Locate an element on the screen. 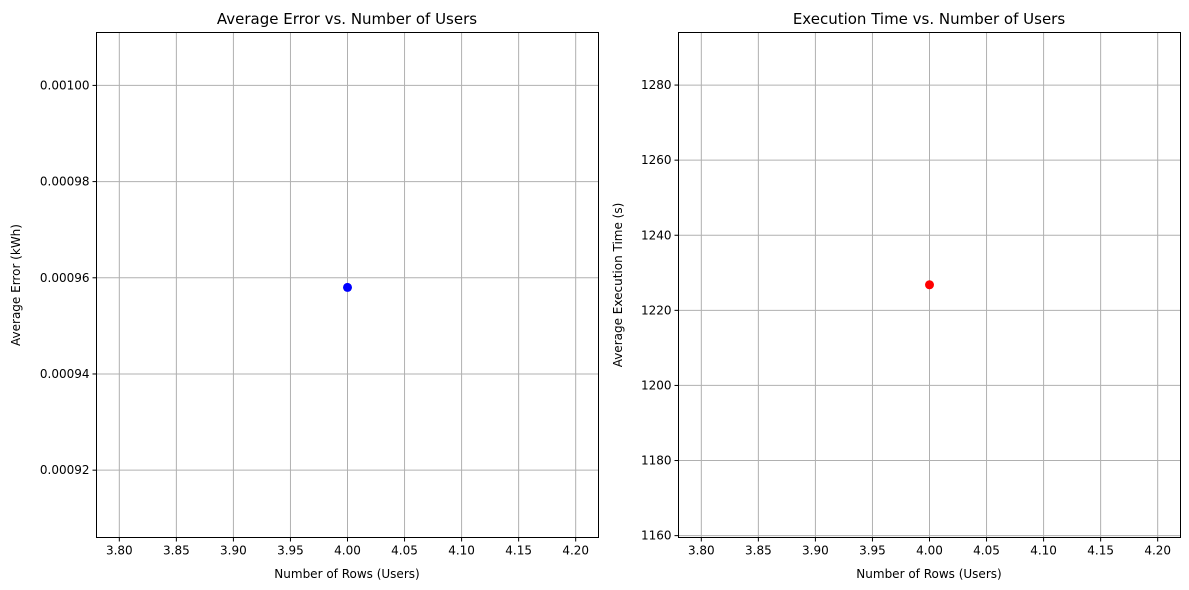 The height and width of the screenshot is (590, 1189). error-chart-xtick-label: 3.95 is located at coordinates (290, 551).